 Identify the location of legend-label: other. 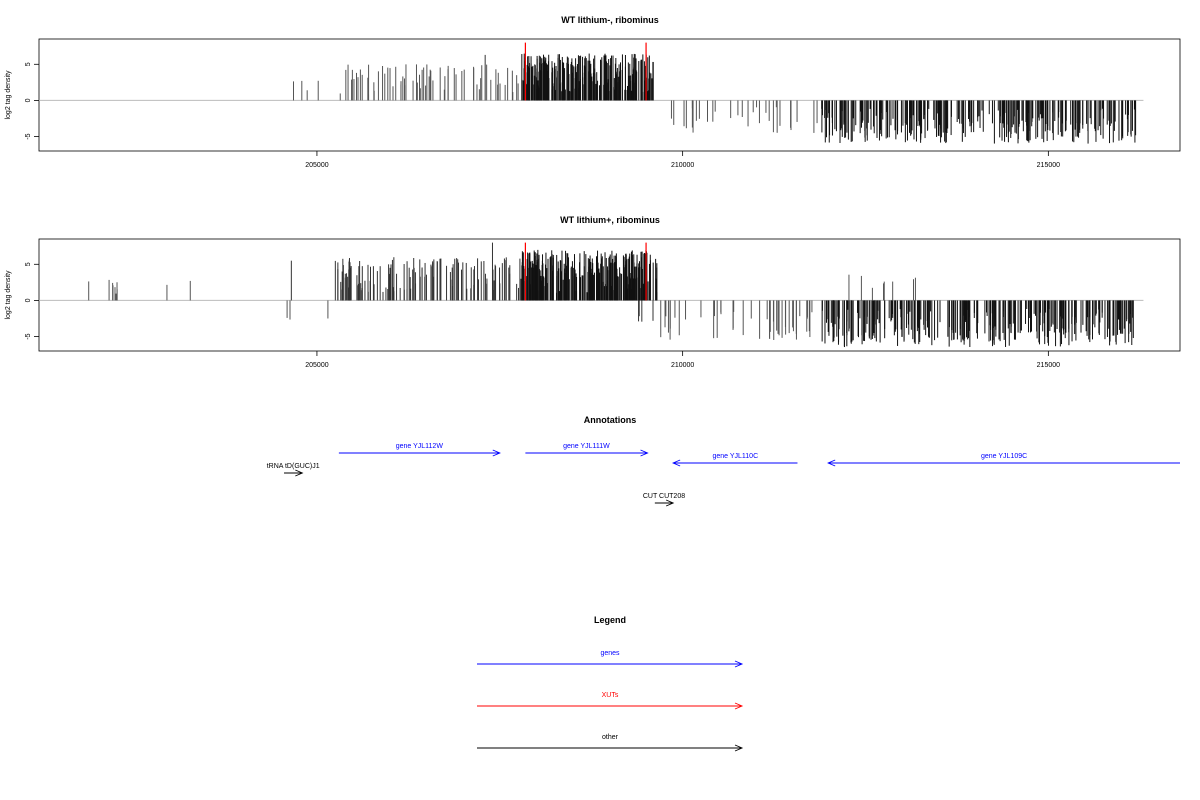
(610, 737).